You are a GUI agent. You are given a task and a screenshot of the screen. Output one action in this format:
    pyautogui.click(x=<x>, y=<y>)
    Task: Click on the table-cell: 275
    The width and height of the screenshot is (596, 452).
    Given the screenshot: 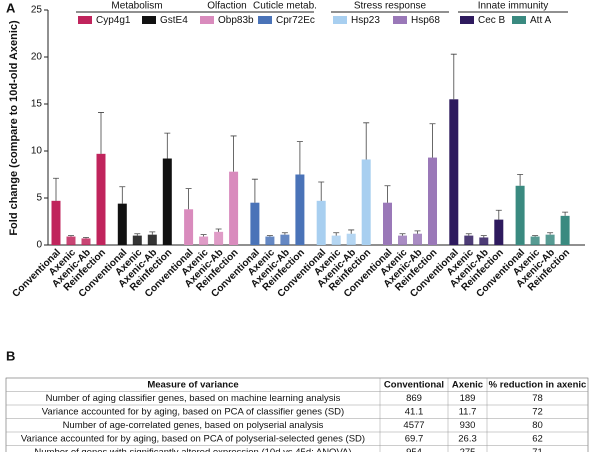 What is the action you would take?
    pyautogui.click(x=468, y=449)
    